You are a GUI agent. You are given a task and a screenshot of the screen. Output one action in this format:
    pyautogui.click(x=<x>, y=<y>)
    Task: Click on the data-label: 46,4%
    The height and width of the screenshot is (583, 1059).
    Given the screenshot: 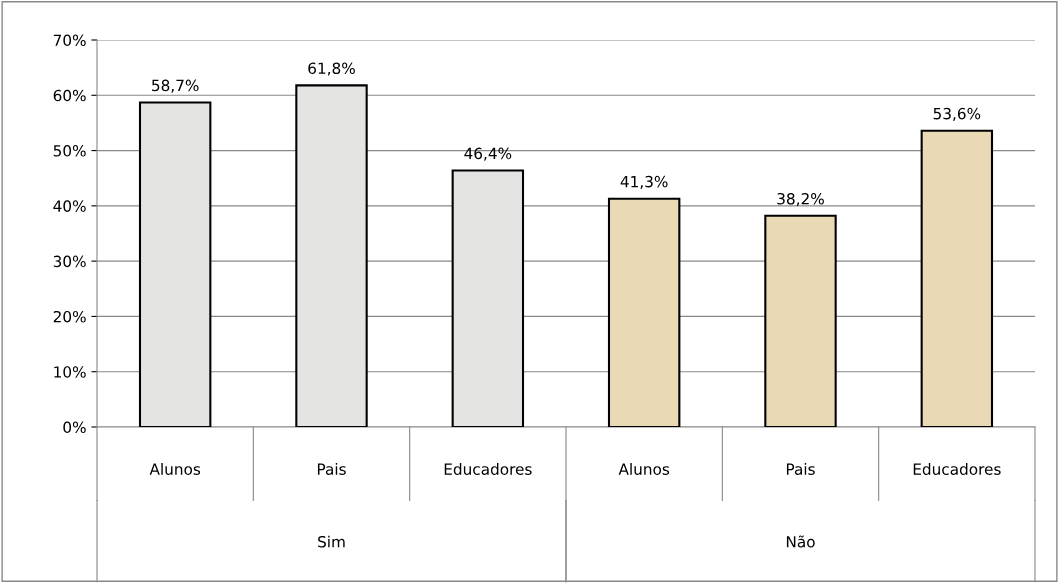 What is the action you would take?
    pyautogui.click(x=488, y=154)
    